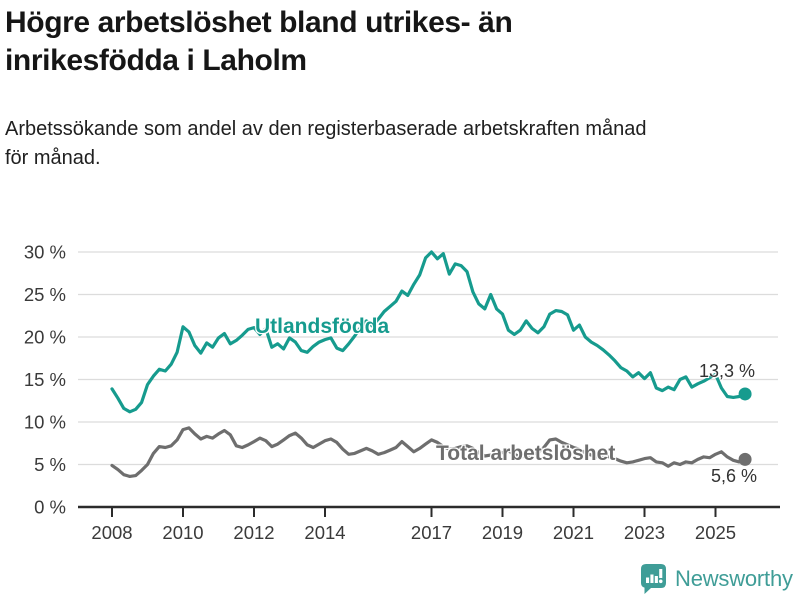 The height and width of the screenshot is (600, 800). Describe the element at coordinates (45, 252) in the screenshot. I see `y-axis-label-30: 30 %` at that location.